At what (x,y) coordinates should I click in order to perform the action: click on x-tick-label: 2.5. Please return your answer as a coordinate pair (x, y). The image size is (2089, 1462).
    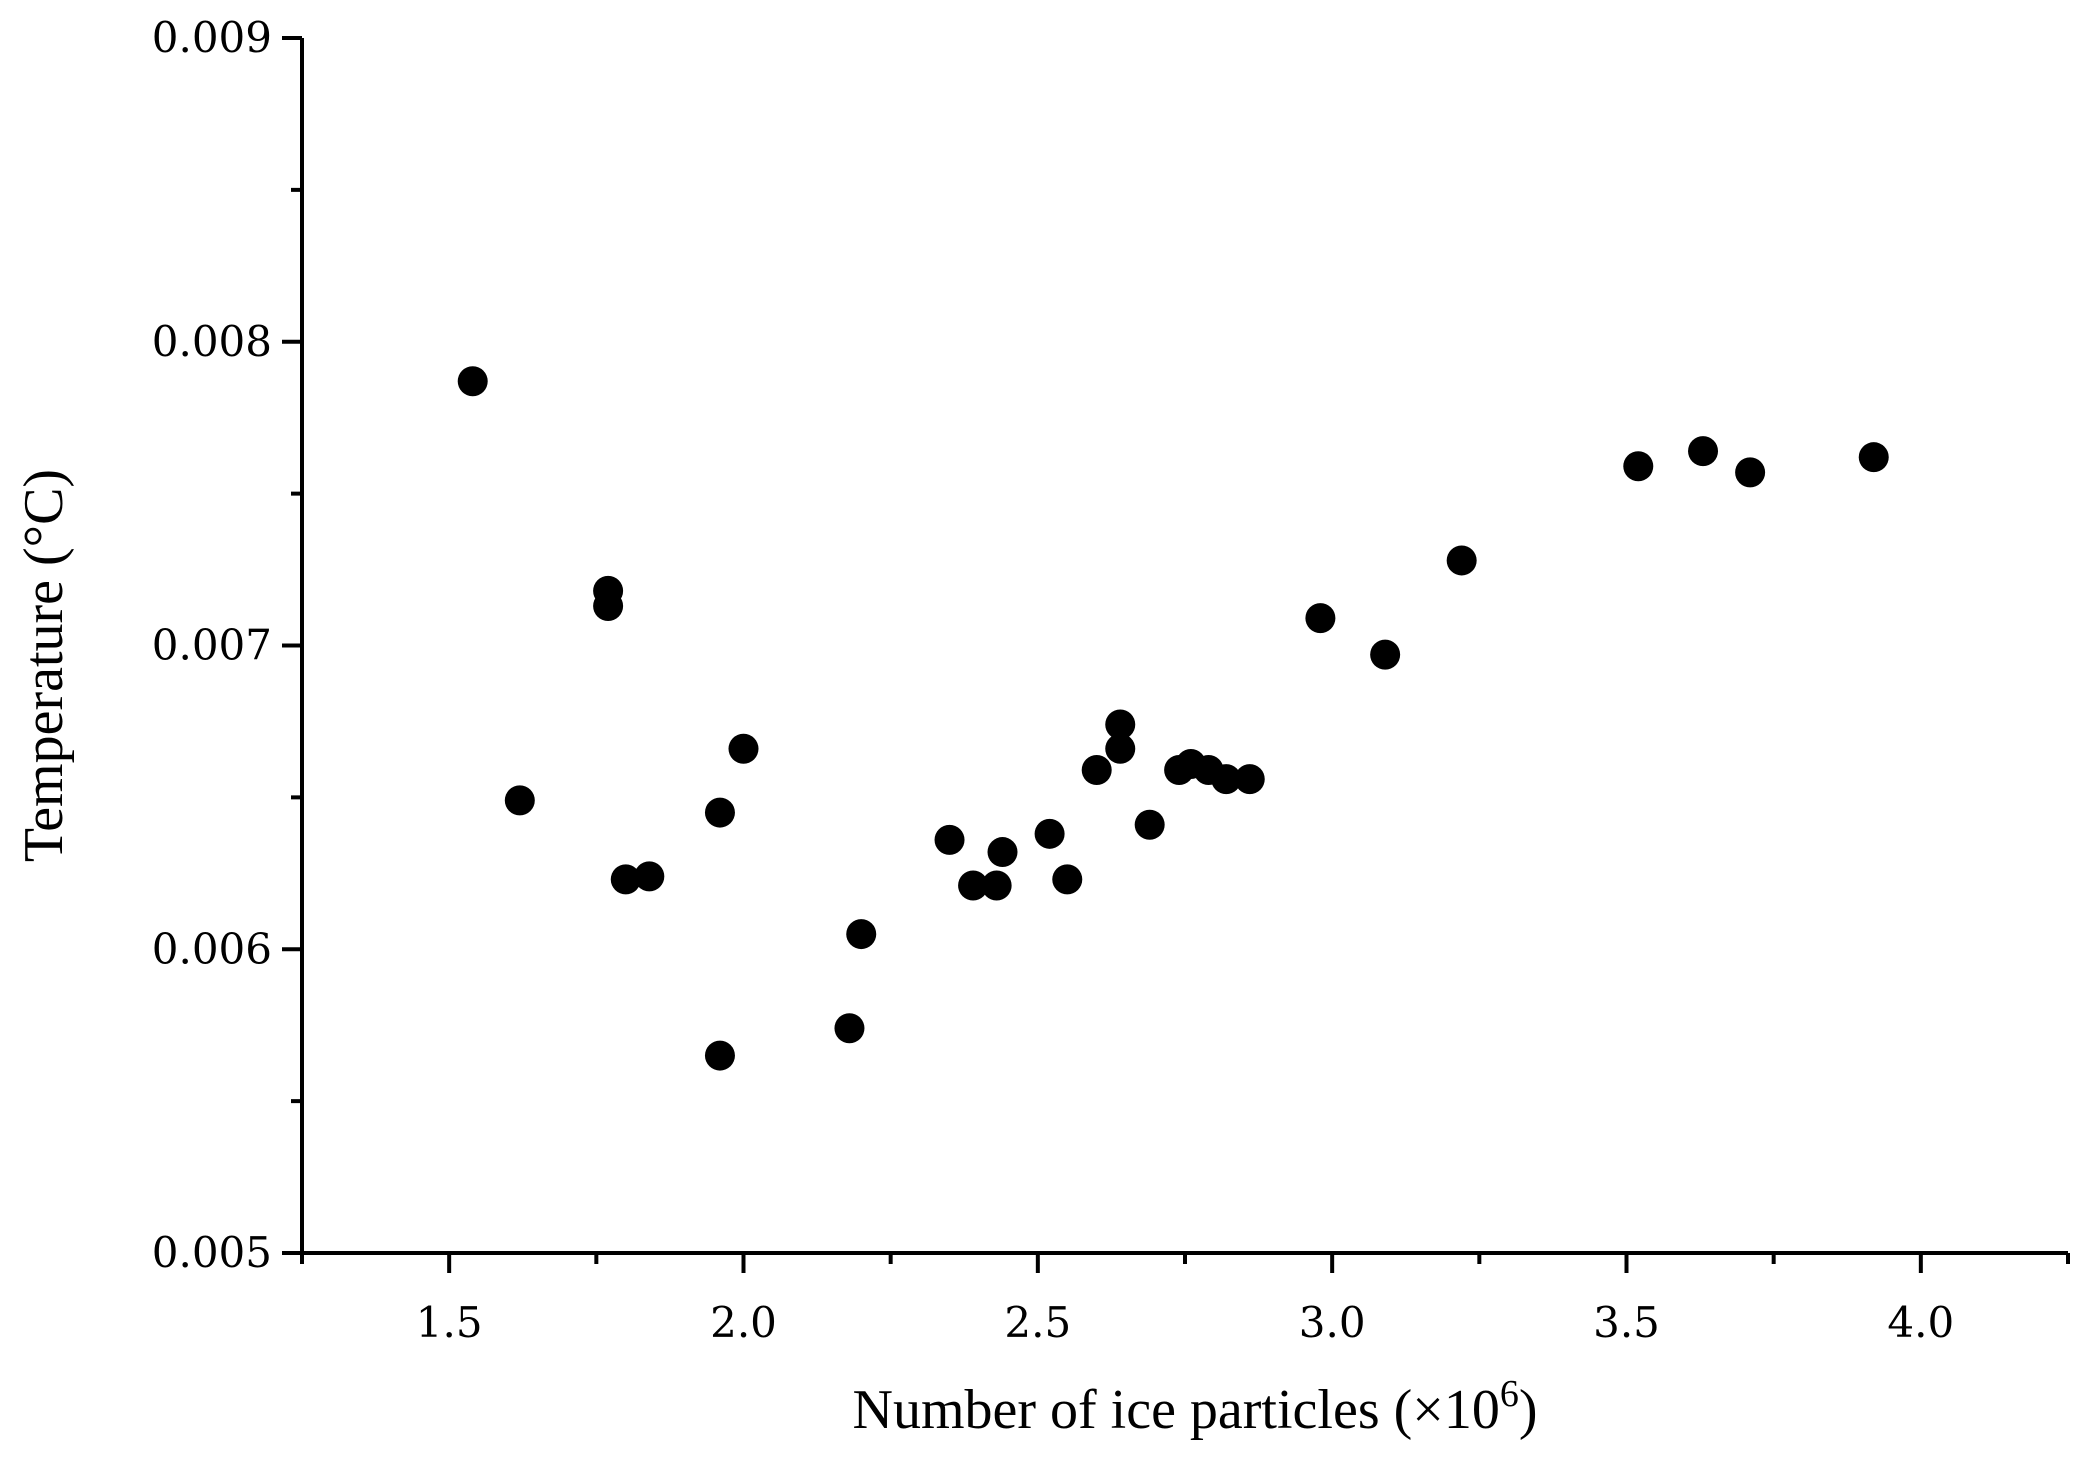
    Looking at the image, I should click on (1037, 1322).